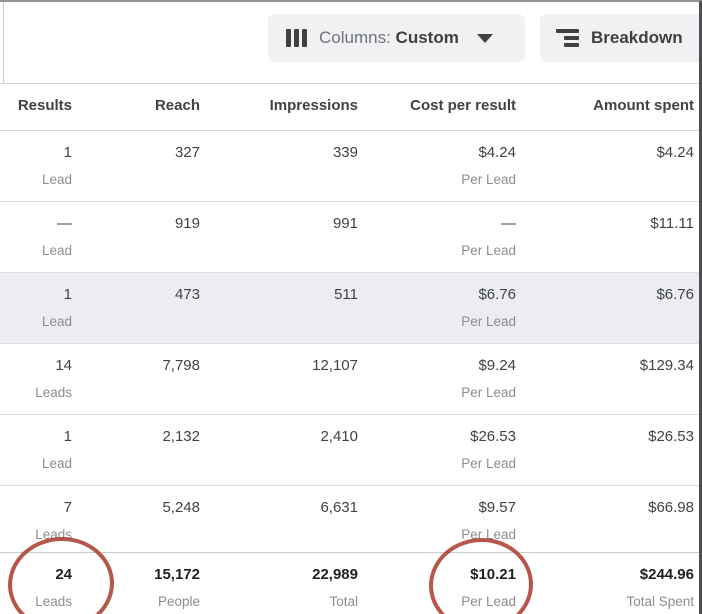 This screenshot has height=614, width=702. Describe the element at coordinates (488, 601) in the screenshot. I see `totals-cost-label: Per Lead` at that location.